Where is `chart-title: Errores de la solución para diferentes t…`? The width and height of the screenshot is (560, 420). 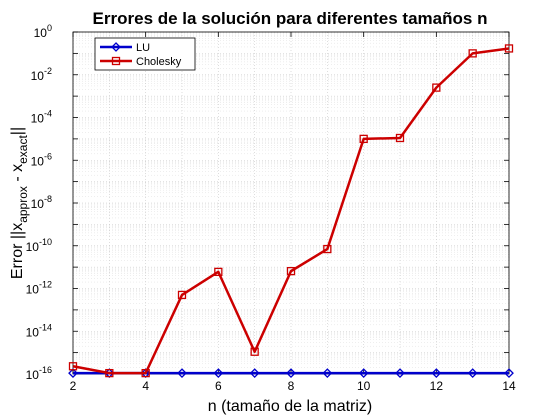
chart-title: Errores de la solución para diferentes t… is located at coordinates (290, 18).